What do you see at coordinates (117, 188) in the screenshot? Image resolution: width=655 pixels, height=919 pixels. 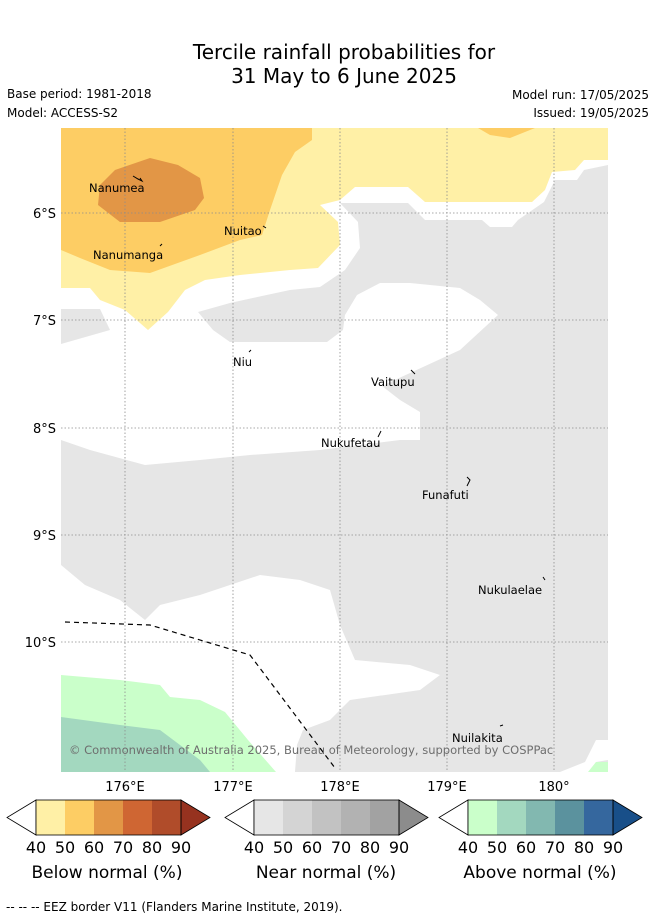 I see `island-label-nanumea: Nanumea` at bounding box center [117, 188].